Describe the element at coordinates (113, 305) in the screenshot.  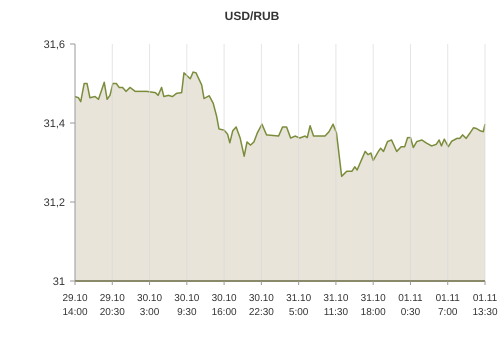
I see `x-tick-label: 29.10 20:30` at that location.